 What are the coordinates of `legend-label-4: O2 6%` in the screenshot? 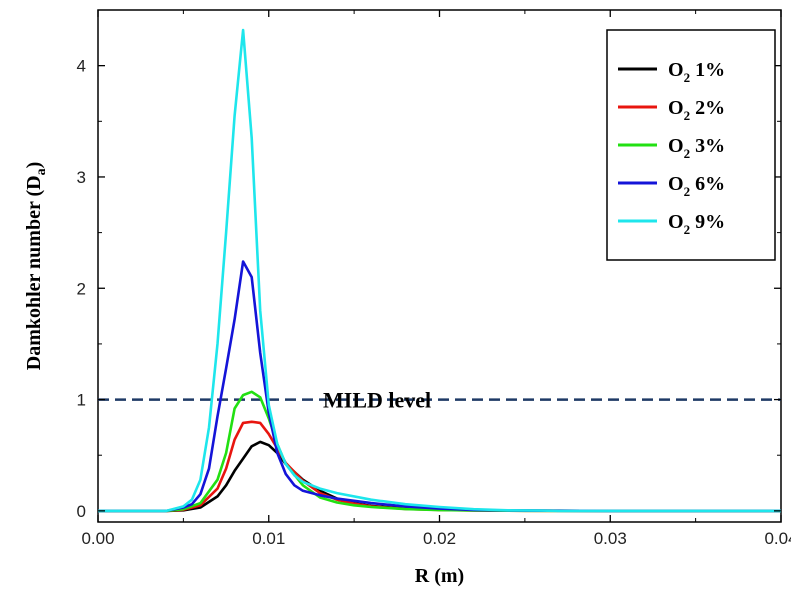 It's located at (696, 186).